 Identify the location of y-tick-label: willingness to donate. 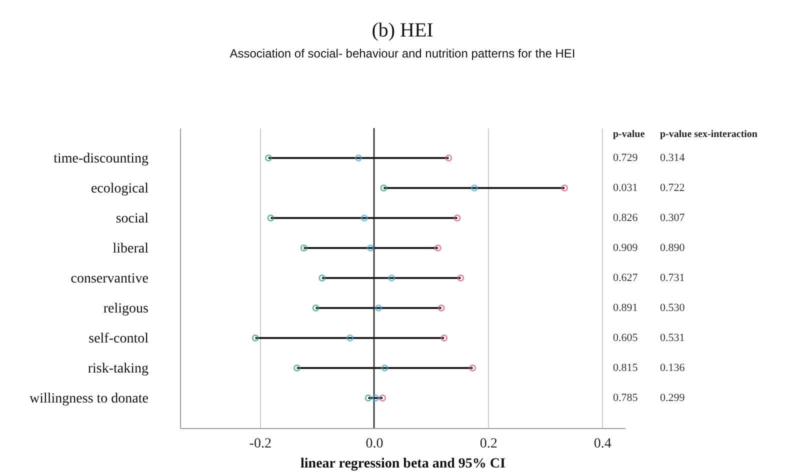
(89, 399).